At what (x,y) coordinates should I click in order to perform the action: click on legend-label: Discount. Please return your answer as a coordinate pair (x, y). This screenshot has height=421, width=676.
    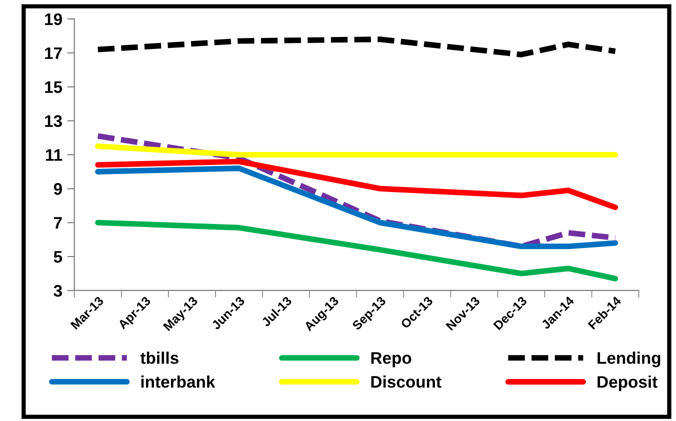
    Looking at the image, I should click on (406, 382).